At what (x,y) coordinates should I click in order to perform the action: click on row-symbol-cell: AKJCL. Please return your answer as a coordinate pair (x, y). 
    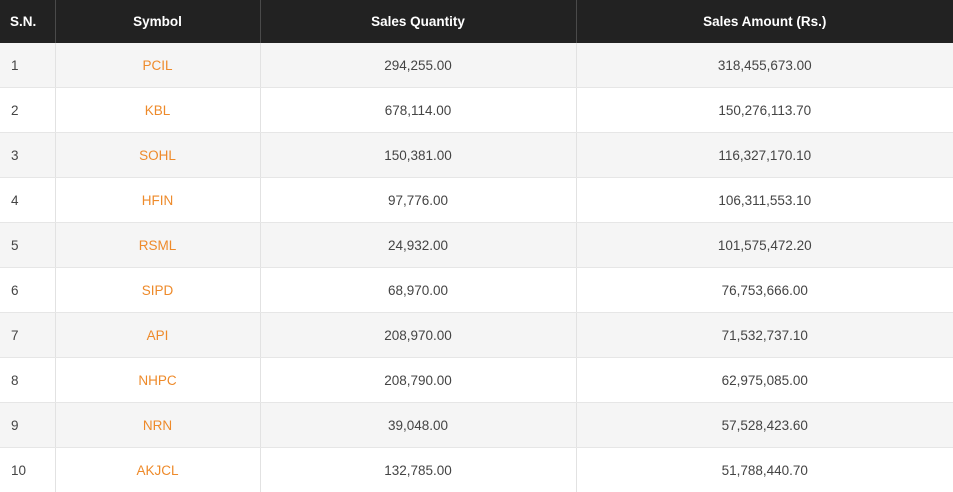
    Looking at the image, I should click on (157, 470).